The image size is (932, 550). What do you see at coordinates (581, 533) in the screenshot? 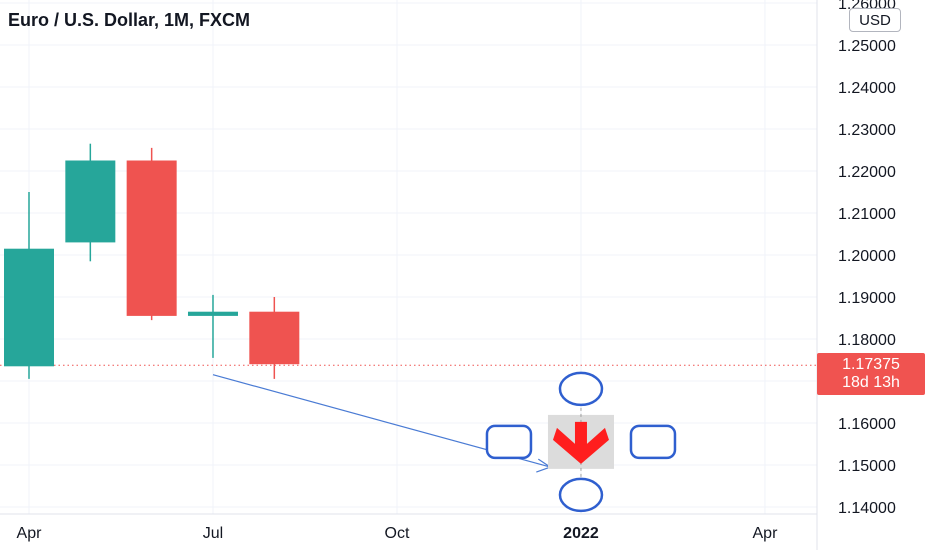
I see `x-tick-label: 2022` at bounding box center [581, 533].